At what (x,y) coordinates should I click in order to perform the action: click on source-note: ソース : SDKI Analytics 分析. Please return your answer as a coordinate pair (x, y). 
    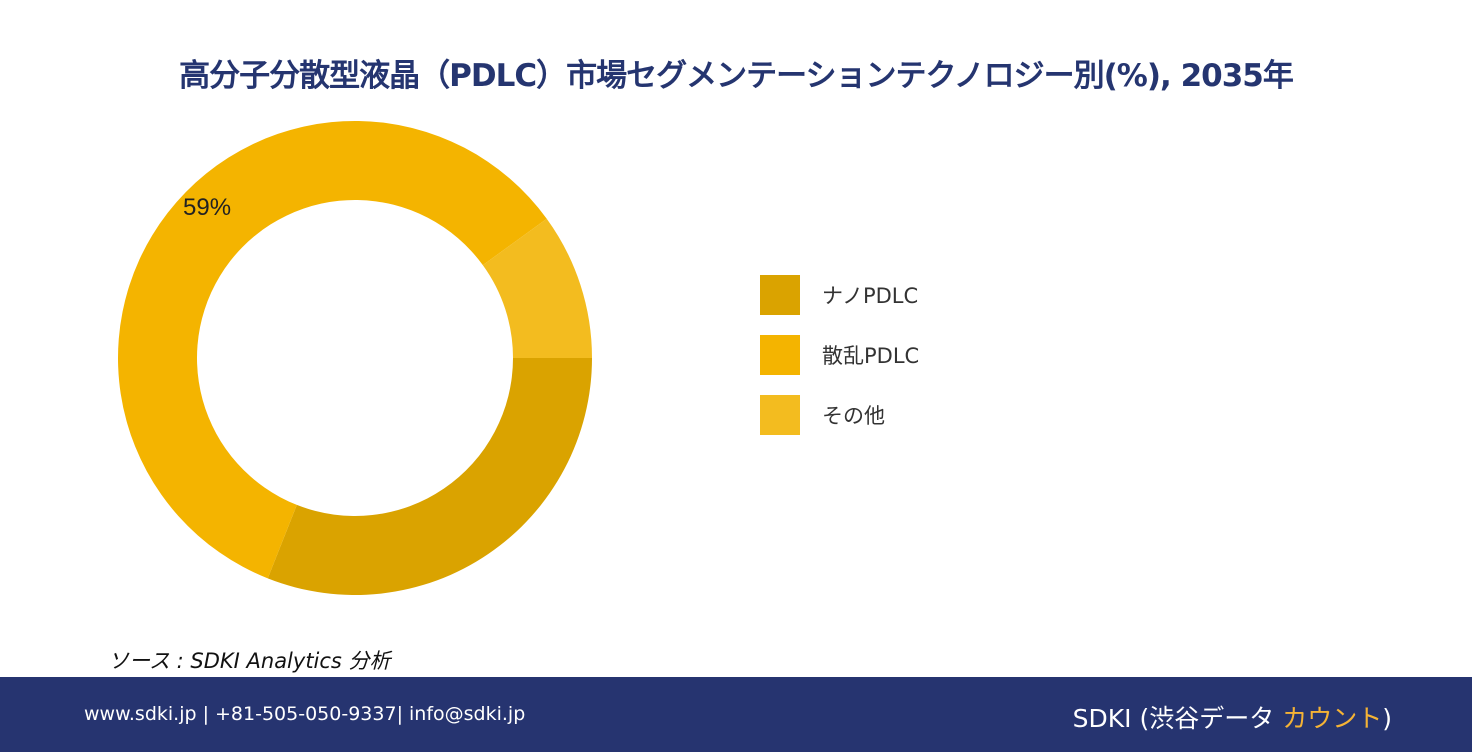
    Looking at the image, I should click on (249, 661).